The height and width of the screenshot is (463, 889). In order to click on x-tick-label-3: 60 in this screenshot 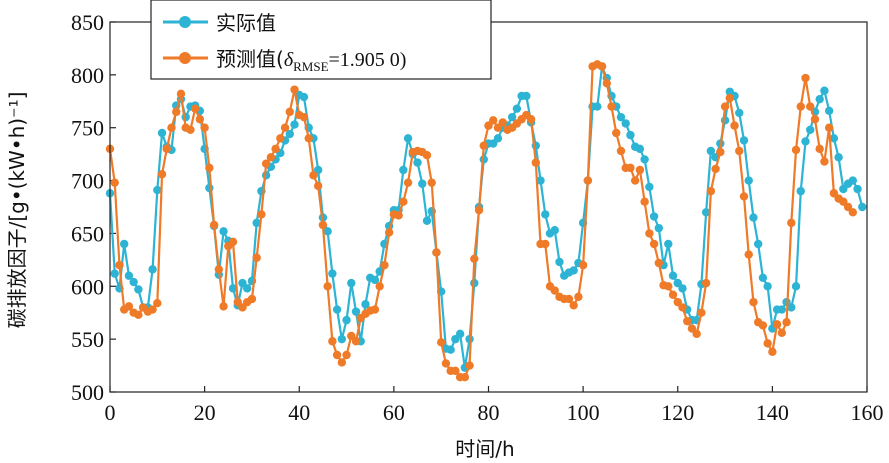, I will do `click(394, 412)`.